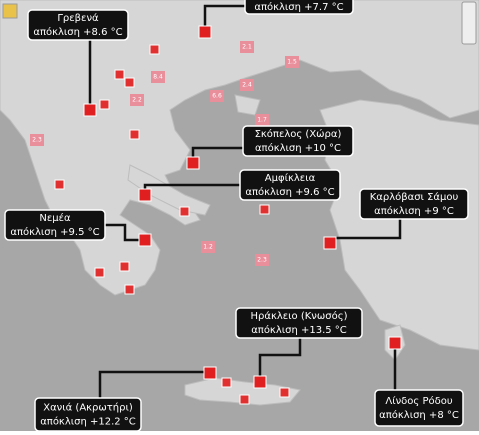 This screenshot has height=435, width=479. I want to click on map-label: 6.6, so click(217, 96).